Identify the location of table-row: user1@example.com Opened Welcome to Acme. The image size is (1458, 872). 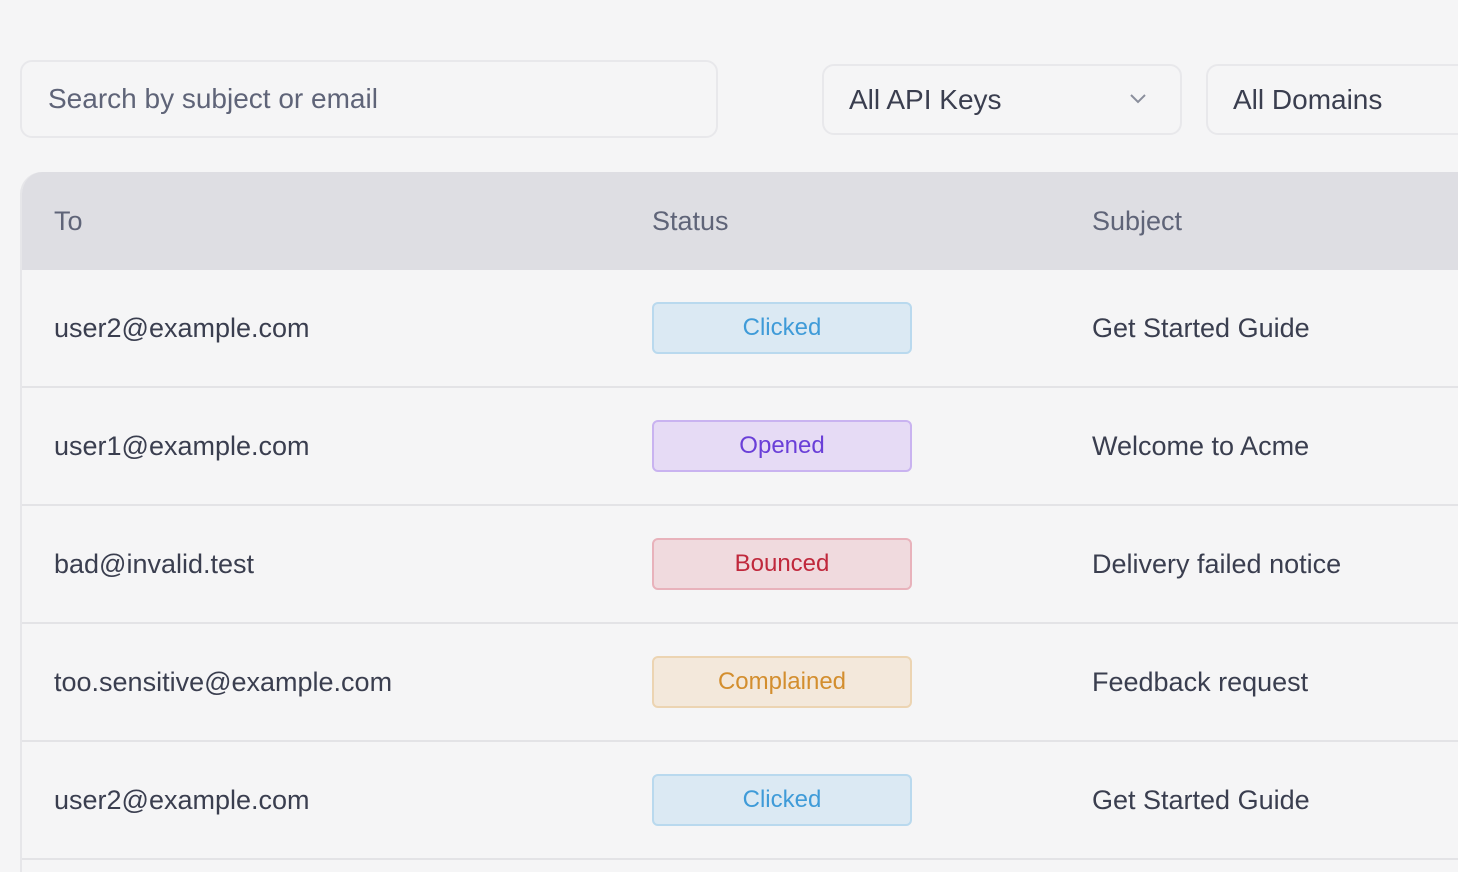
(740, 447).